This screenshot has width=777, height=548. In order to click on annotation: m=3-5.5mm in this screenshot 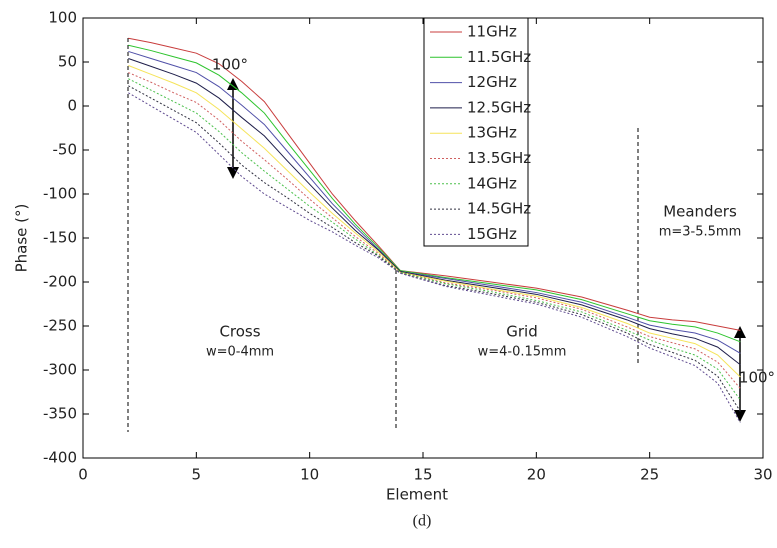, I will do `click(700, 232)`.